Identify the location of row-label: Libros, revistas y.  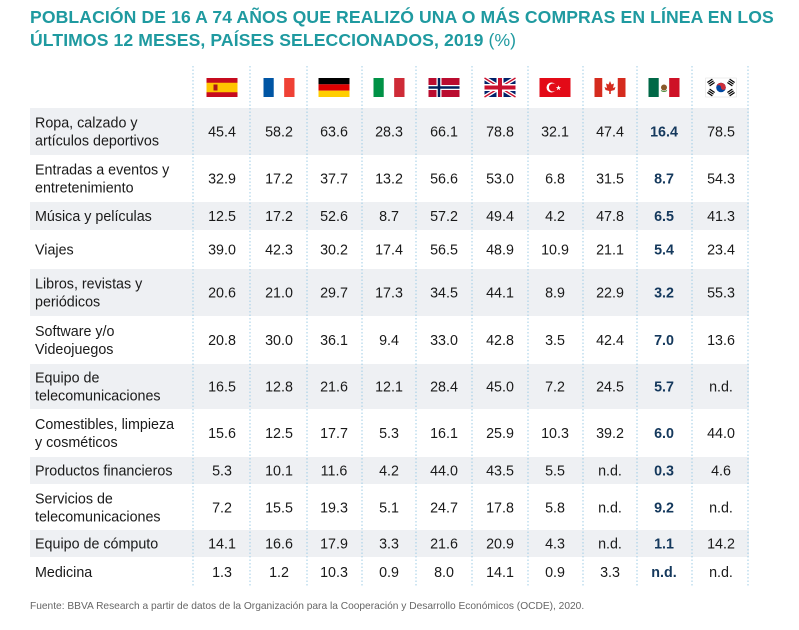
(89, 285).